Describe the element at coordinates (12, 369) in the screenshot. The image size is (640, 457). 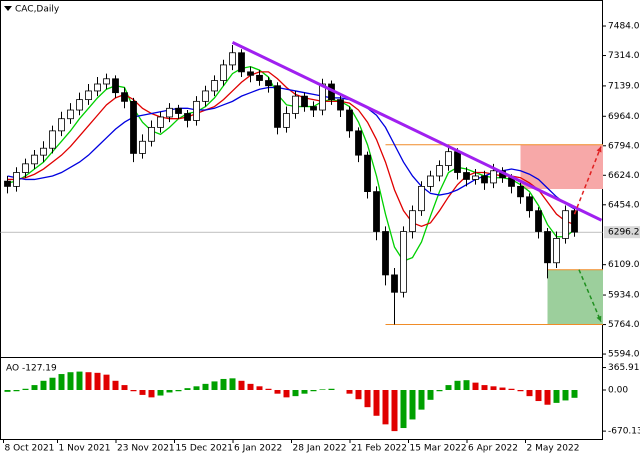
I see `indicator-name: AO` at that location.